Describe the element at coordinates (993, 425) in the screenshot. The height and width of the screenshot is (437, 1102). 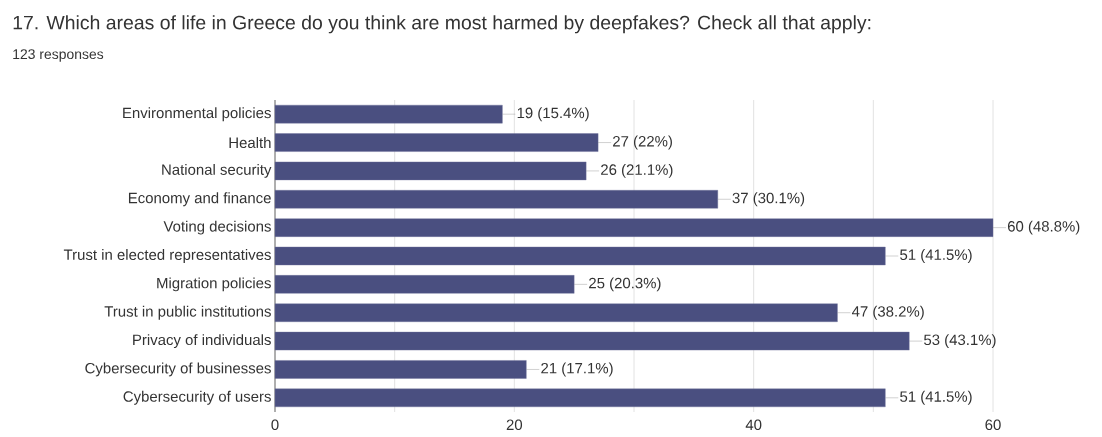
I see `x-tick-label: 60` at that location.